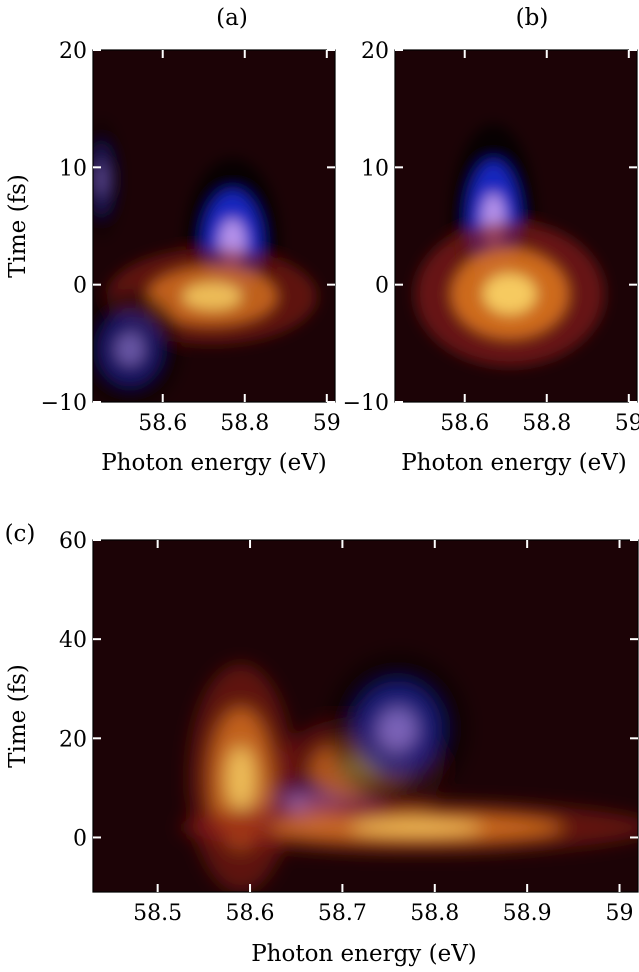  Describe the element at coordinates (73, 640) in the screenshot. I see `ytick-label: 40` at that location.